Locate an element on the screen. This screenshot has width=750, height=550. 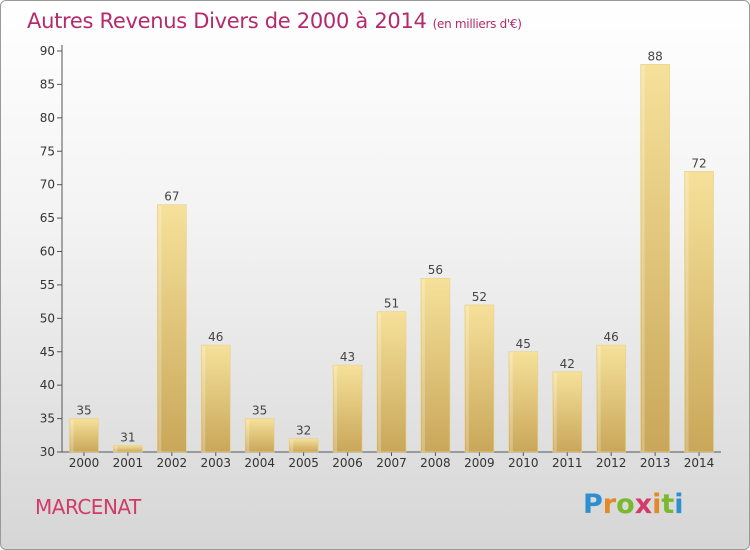
x-tick-label: 2008 is located at coordinates (435, 463).